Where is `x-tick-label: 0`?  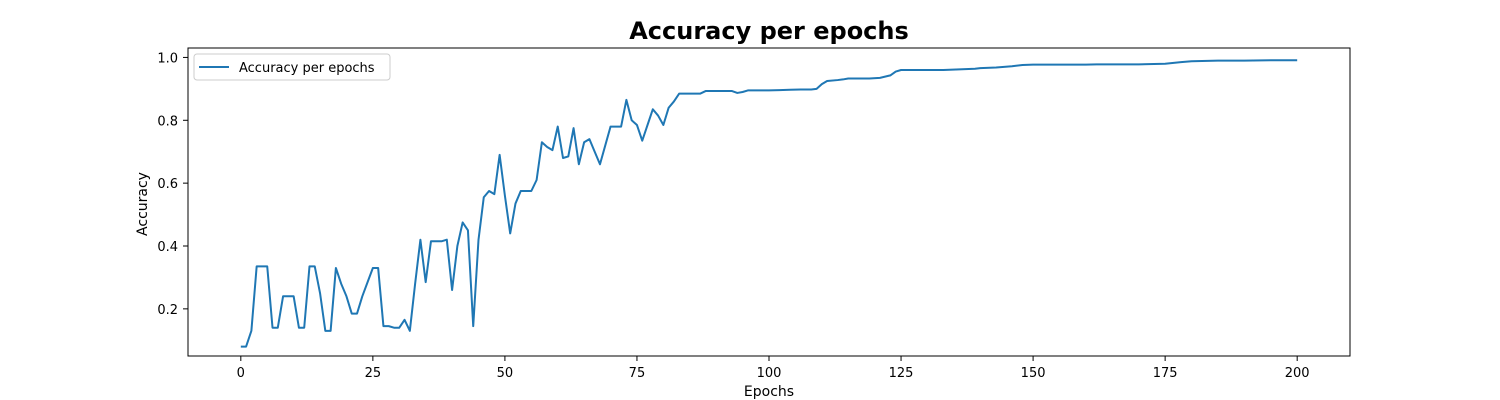 x-tick-label: 0 is located at coordinates (241, 373).